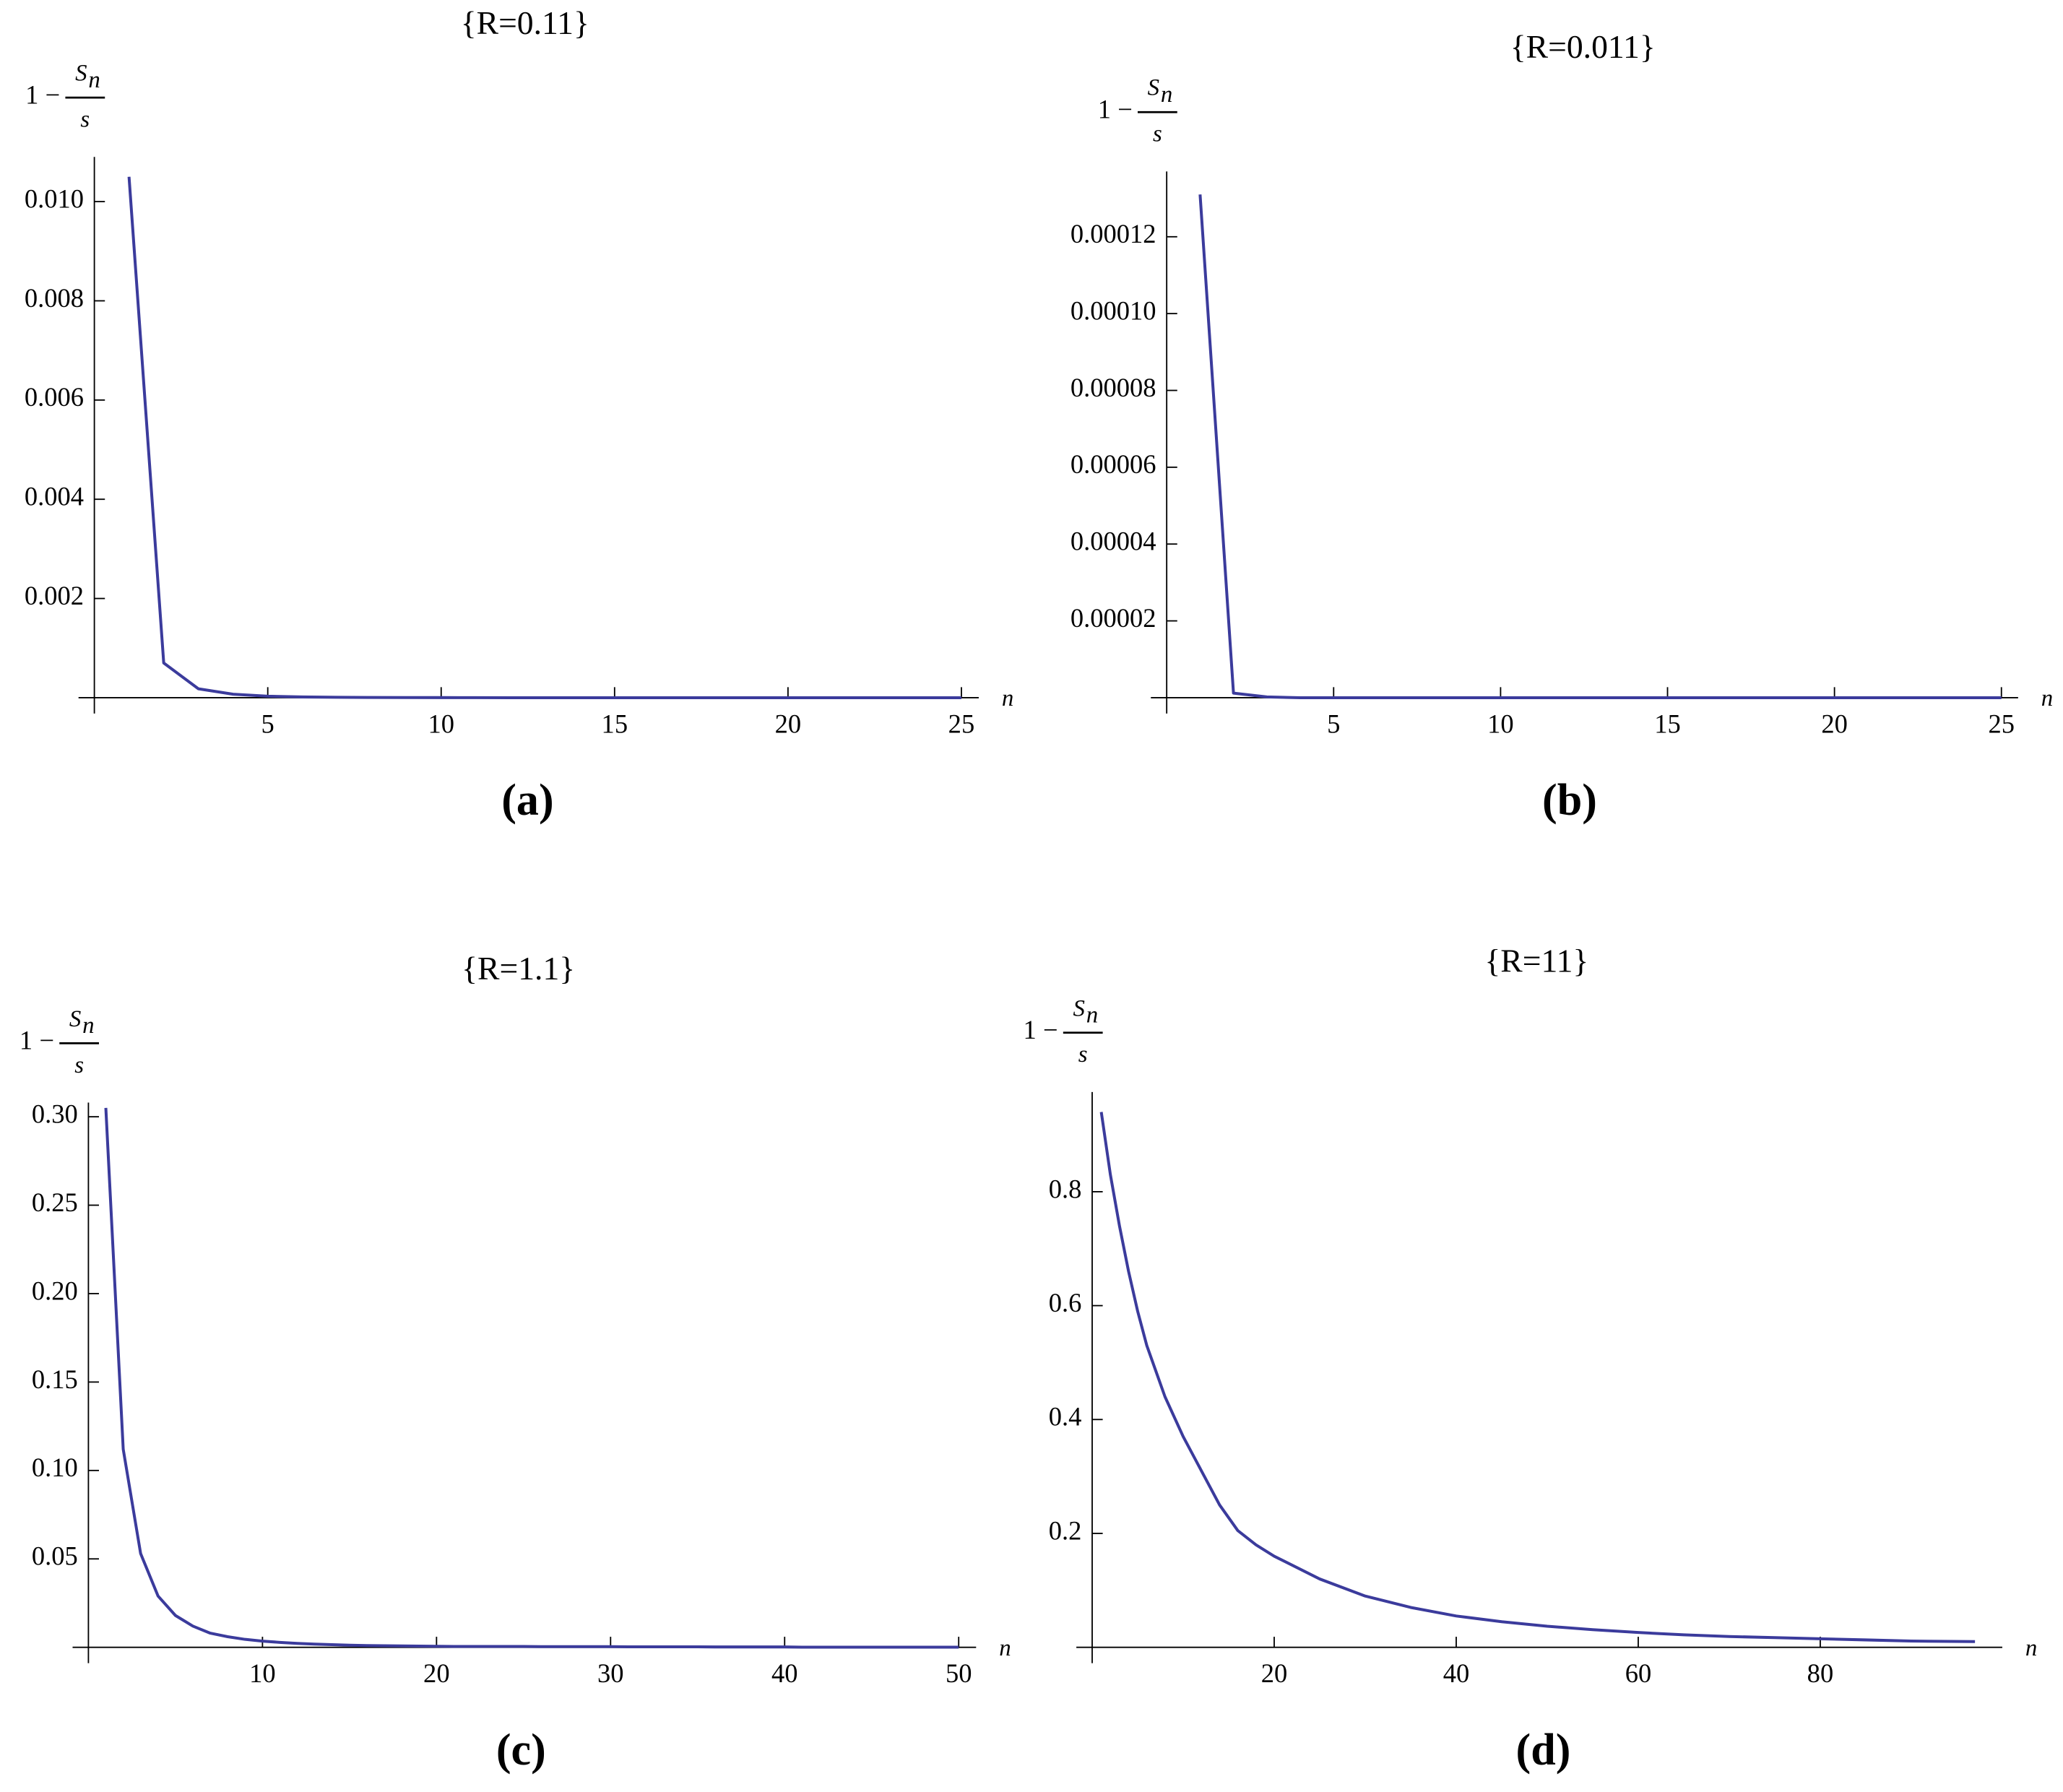  Describe the element at coordinates (1113, 311) in the screenshot. I see `y-tick-label: 0.00010` at that location.